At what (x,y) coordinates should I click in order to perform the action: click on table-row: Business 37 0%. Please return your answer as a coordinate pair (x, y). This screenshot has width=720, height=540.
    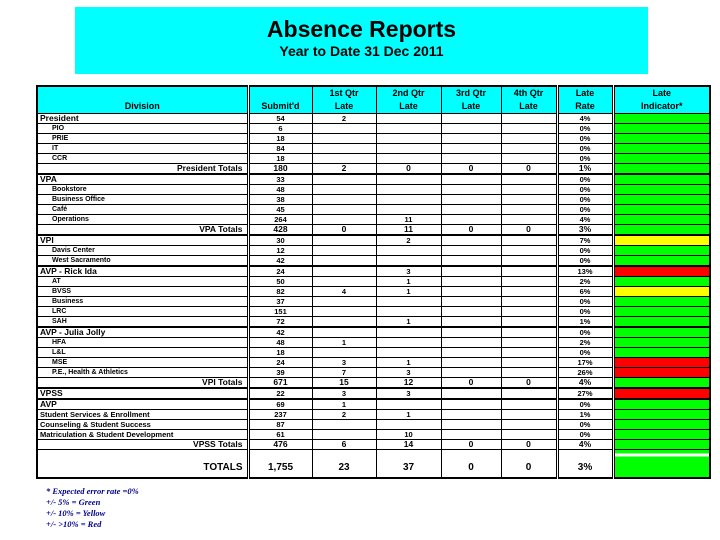
    Looking at the image, I should click on (373, 301).